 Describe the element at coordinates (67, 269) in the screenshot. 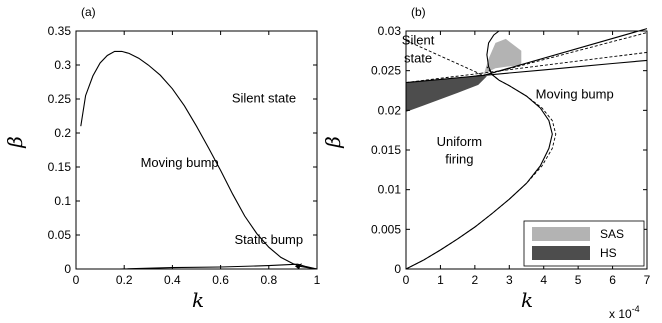

I see `panel-a-y-tick-label: 0` at that location.